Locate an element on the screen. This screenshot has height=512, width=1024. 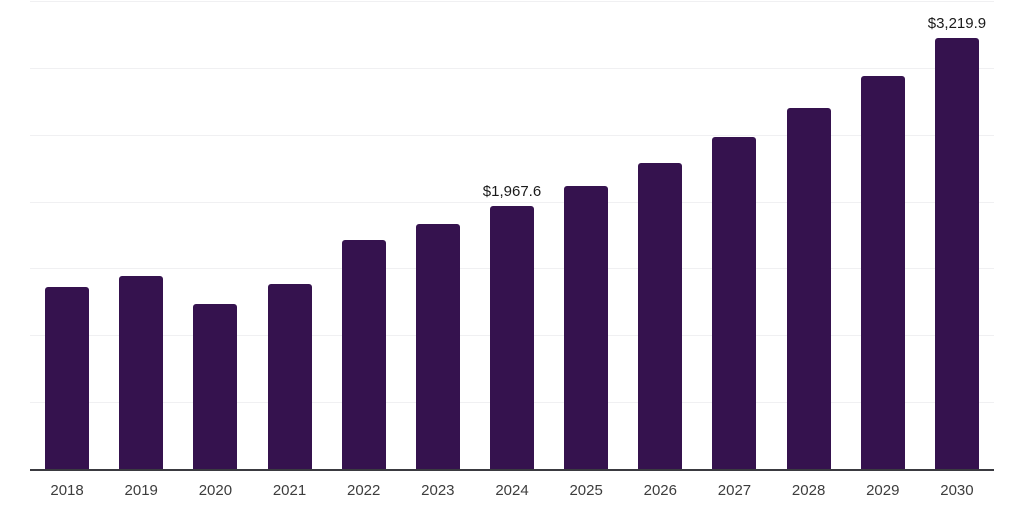
x-tick-2023: 2023 is located at coordinates (438, 490).